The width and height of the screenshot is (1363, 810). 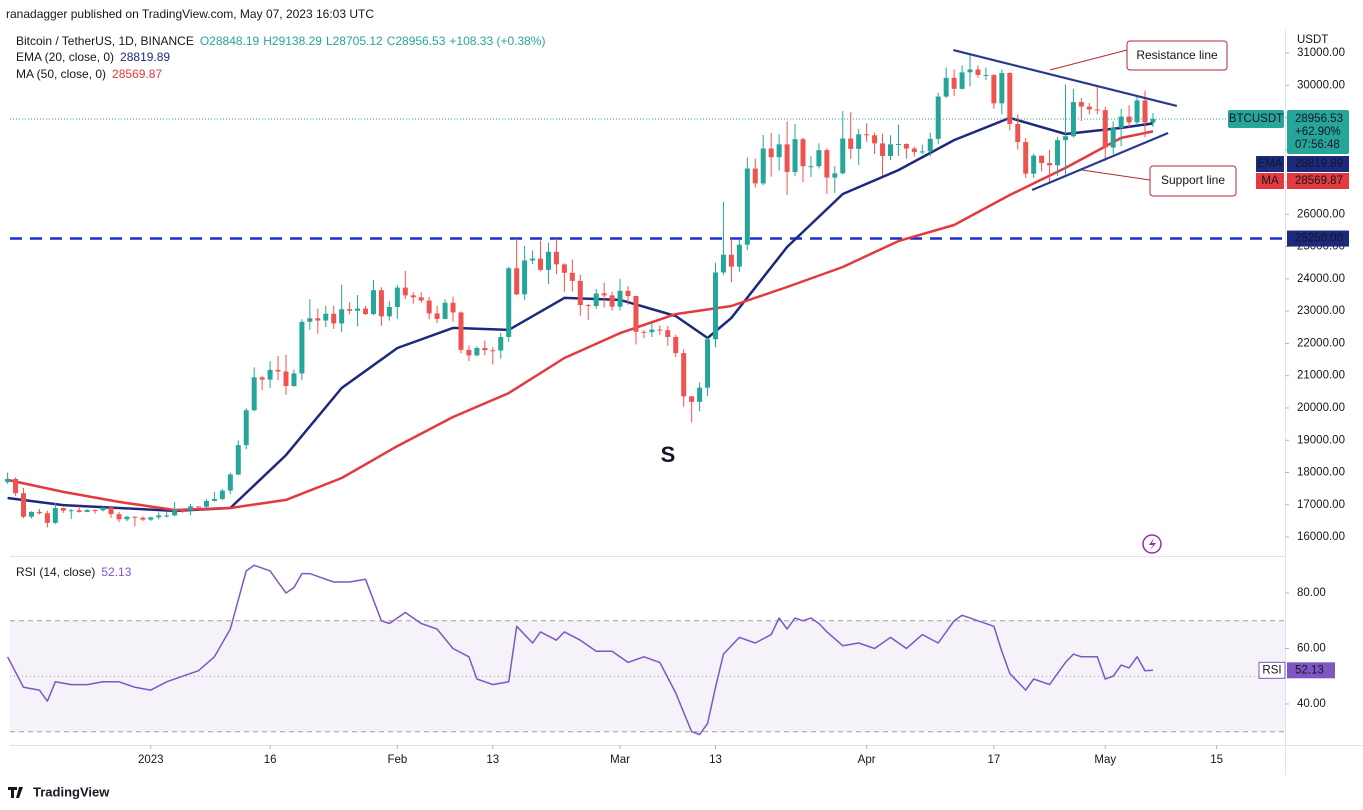 I want to click on legend-row: RSI (14, close) 52.13, so click(x=74, y=572).